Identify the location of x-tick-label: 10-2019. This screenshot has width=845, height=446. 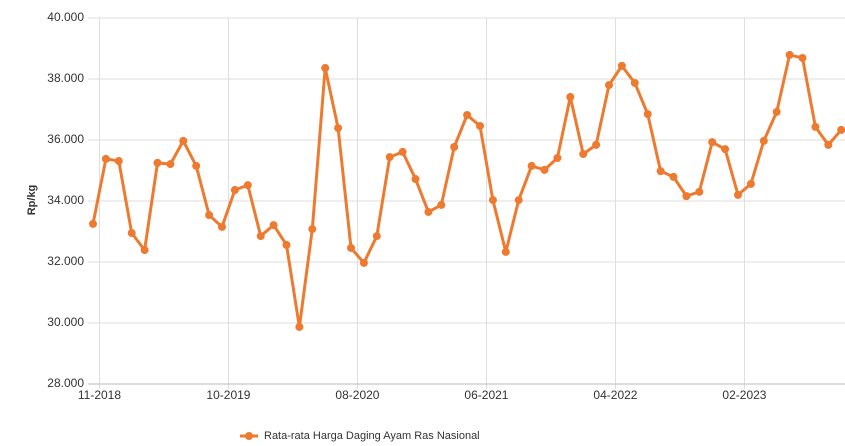
(228, 395).